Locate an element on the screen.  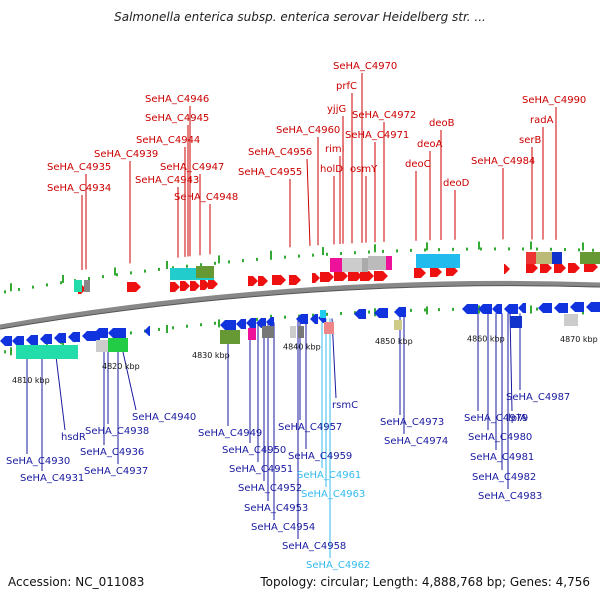
gene-label-rimi: rimI is located at coordinates (335, 149).